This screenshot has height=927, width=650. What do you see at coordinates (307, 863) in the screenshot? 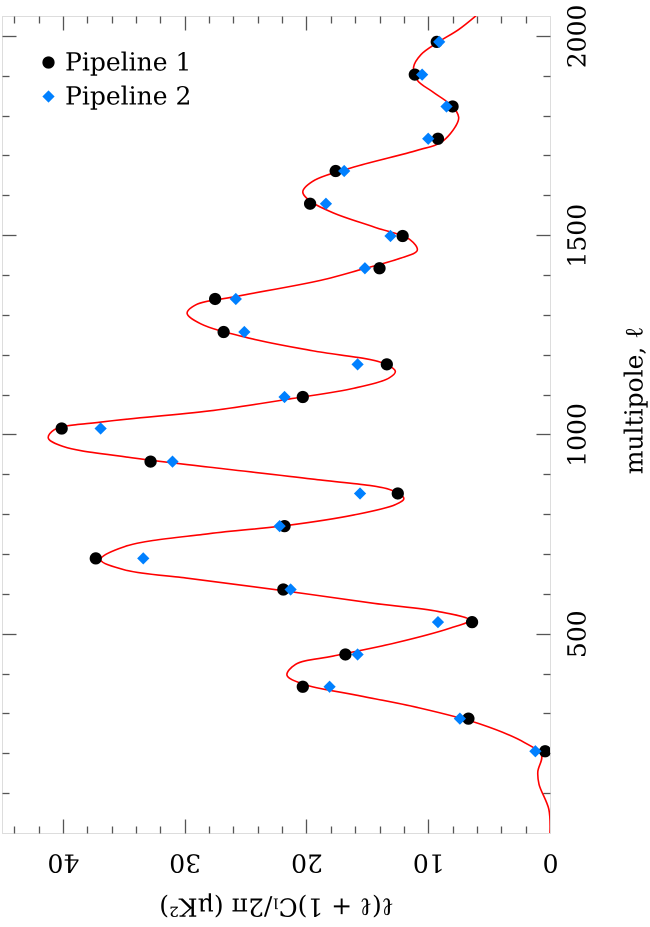
I see `x-tick-label: 20` at bounding box center [307, 863].